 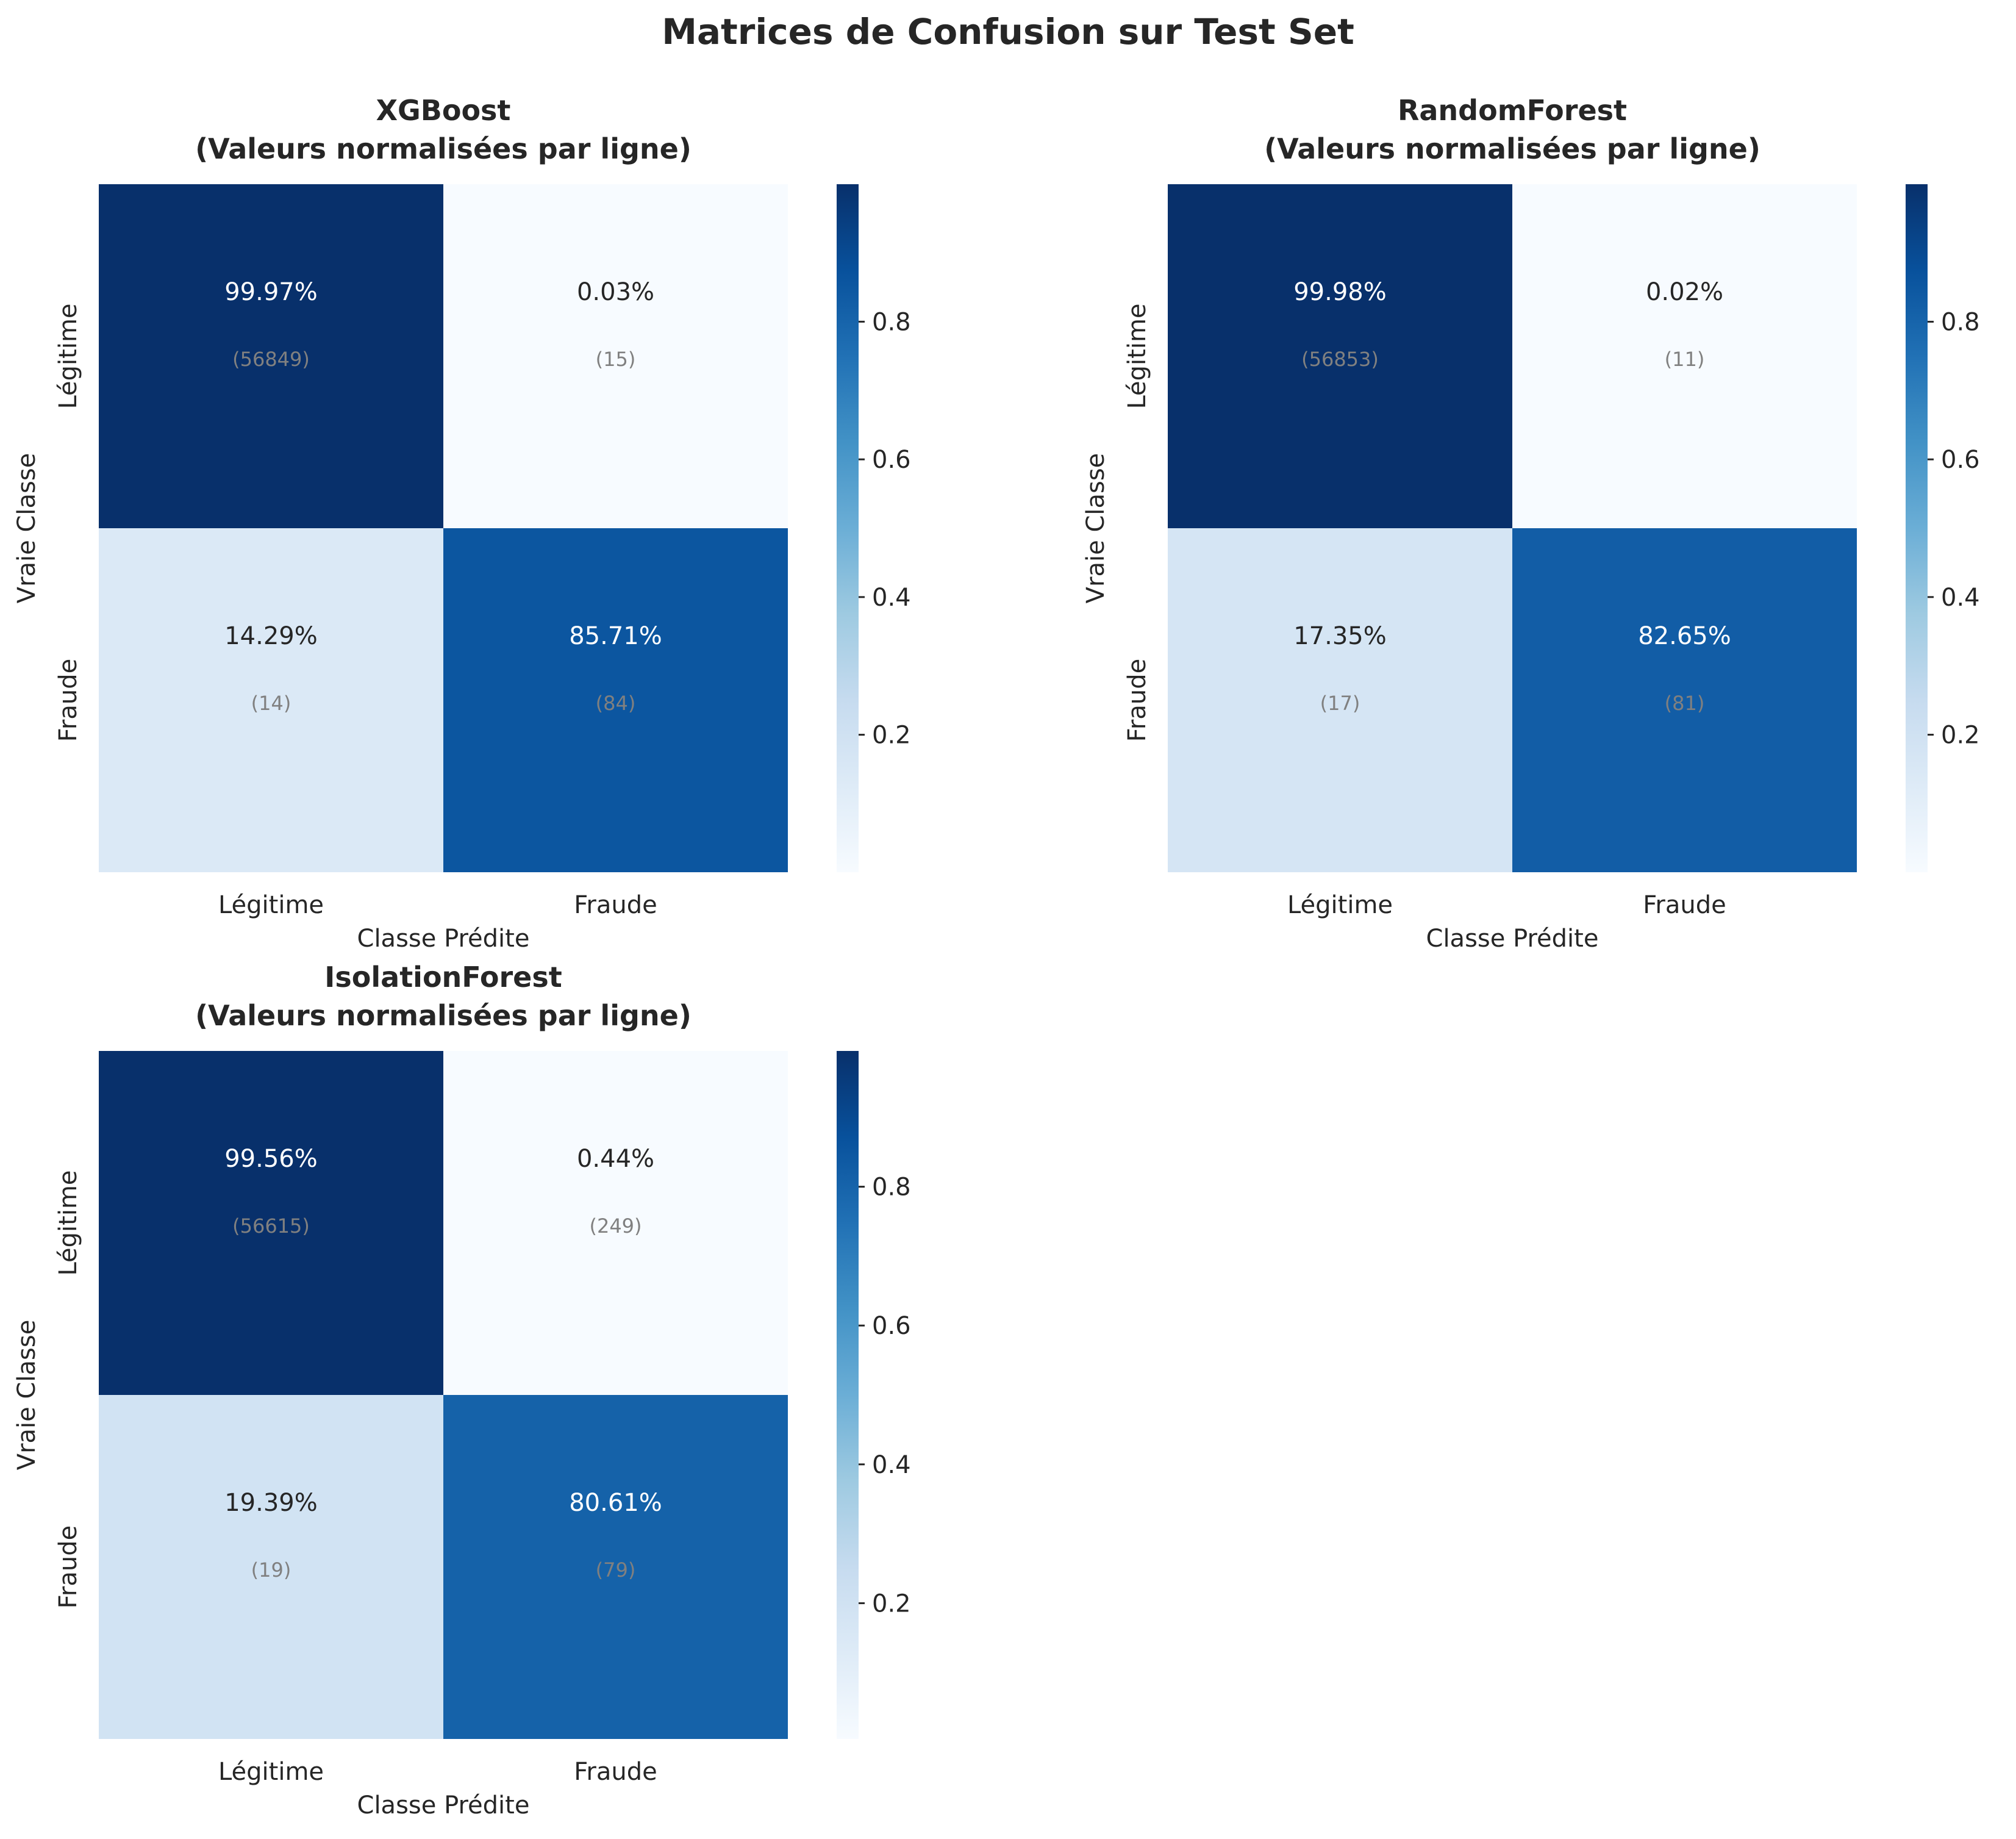 I want to click on cell-count-label: (249), so click(x=615, y=1226).